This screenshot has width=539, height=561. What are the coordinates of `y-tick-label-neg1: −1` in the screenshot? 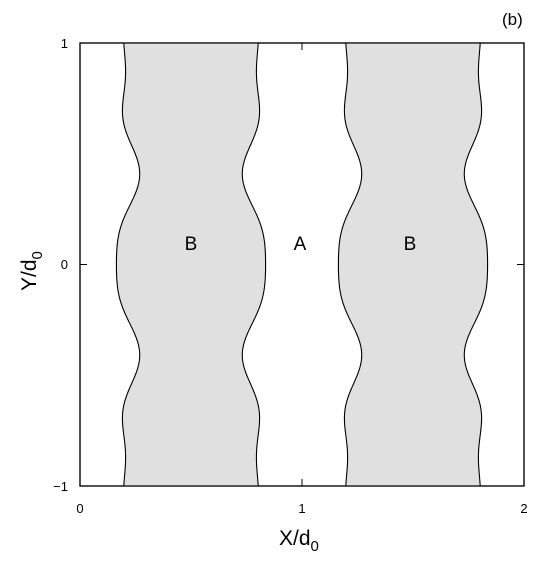 It's located at (60, 486).